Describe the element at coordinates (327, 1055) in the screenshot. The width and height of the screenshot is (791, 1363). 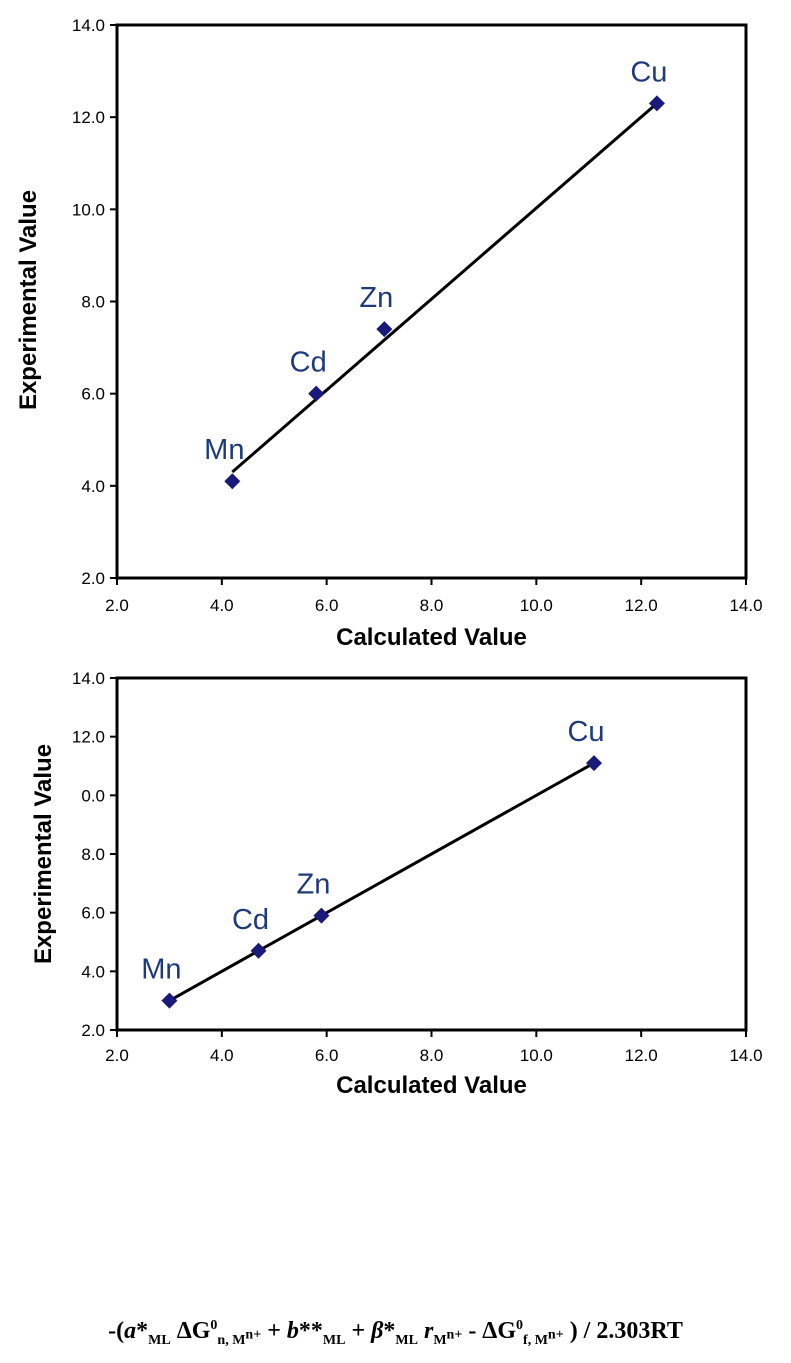
I see `chart2-x-tick-label: 6.0` at that location.